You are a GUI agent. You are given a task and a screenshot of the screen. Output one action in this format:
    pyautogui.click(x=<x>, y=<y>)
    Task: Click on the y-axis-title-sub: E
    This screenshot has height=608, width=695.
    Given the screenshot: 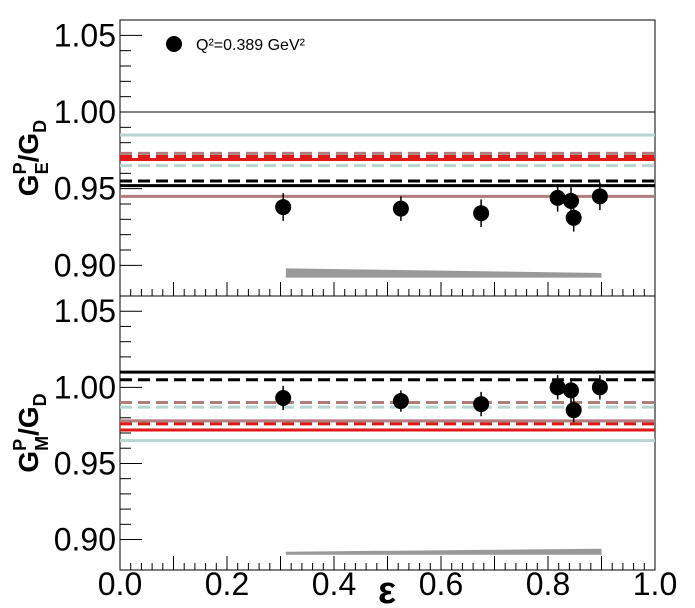 What is the action you would take?
    pyautogui.click(x=42, y=168)
    